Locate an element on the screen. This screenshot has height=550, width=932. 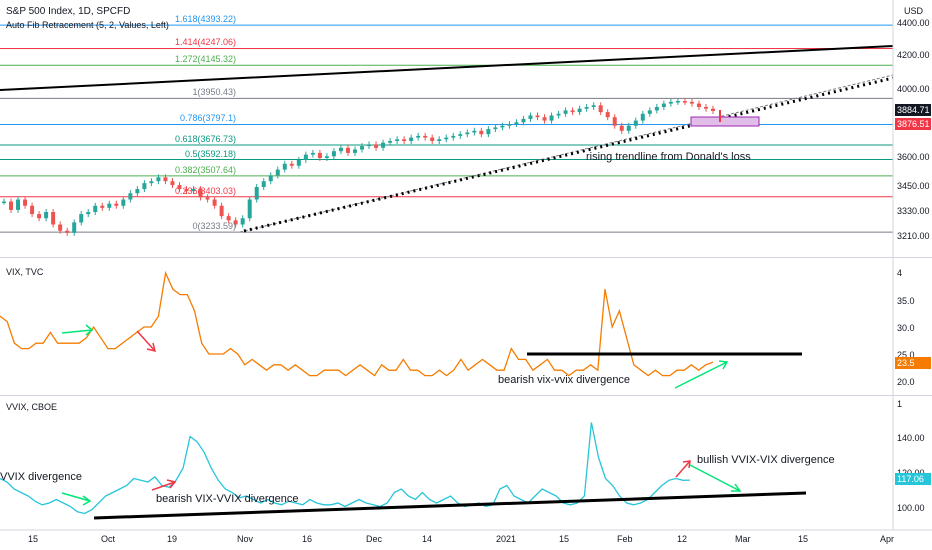
vix-red-arrowhead is located at coordinates (151, 347).